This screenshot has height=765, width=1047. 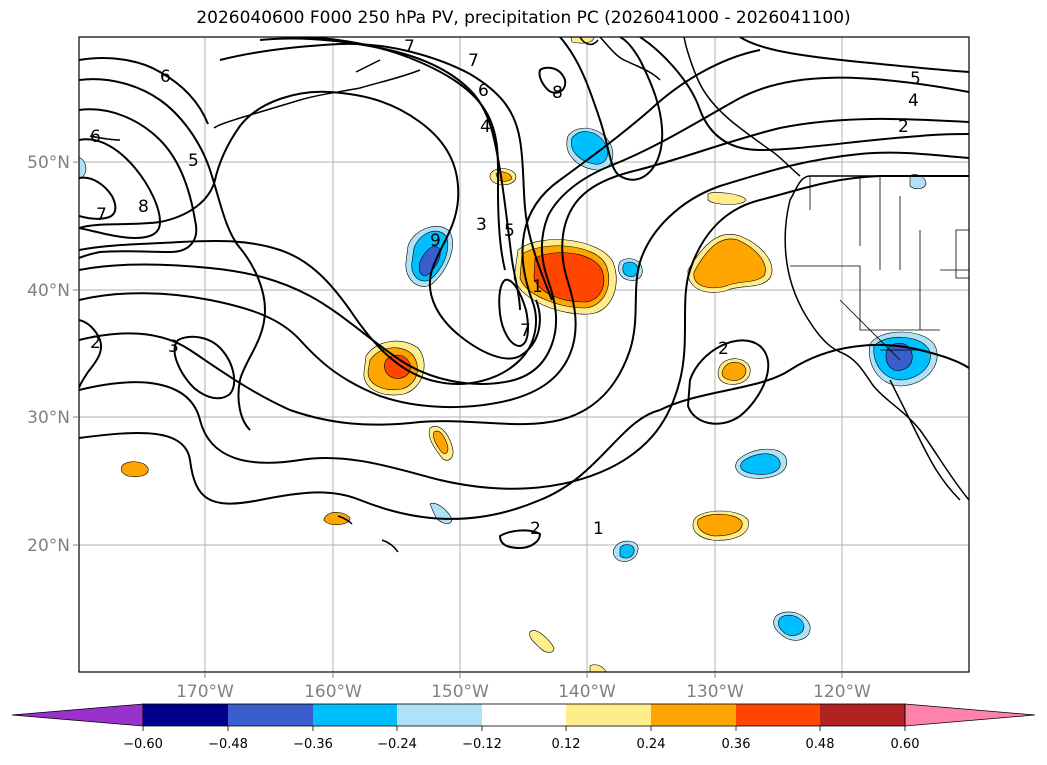 What do you see at coordinates (962, 254) in the screenshot?
I see `lake-michigan` at bounding box center [962, 254].